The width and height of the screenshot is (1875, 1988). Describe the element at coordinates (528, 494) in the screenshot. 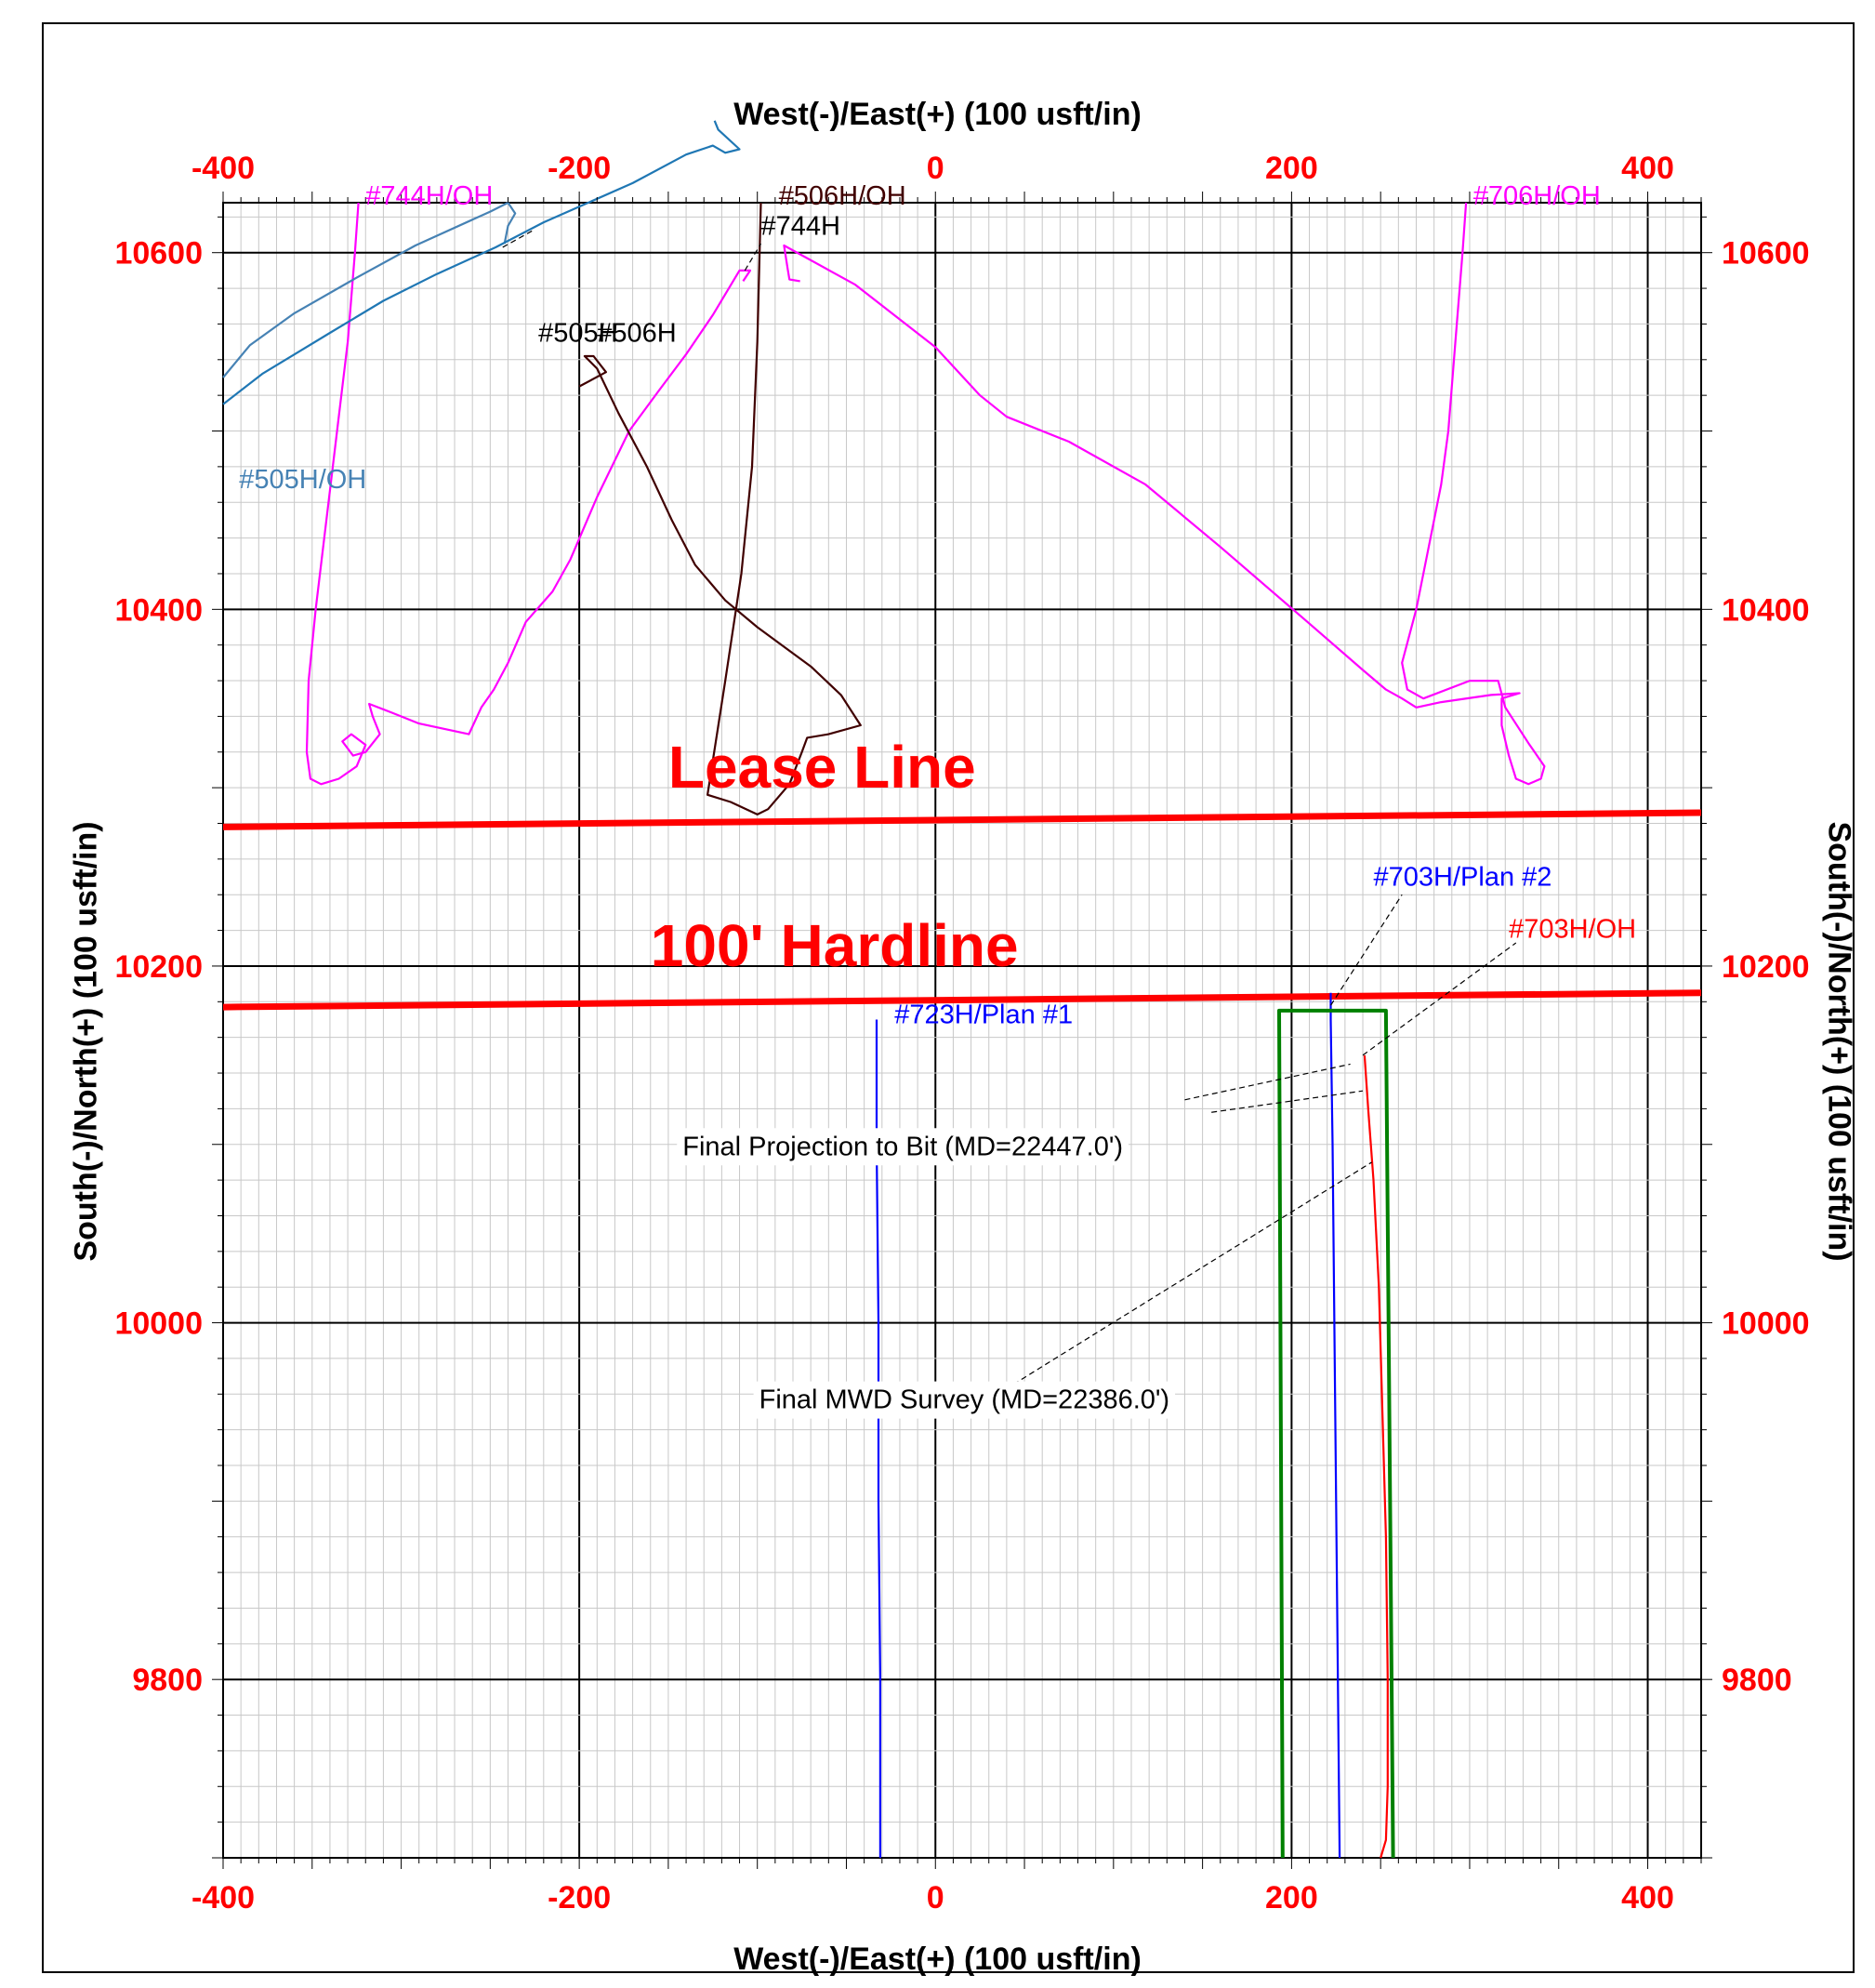

I see `well-path-744h-oh` at that location.